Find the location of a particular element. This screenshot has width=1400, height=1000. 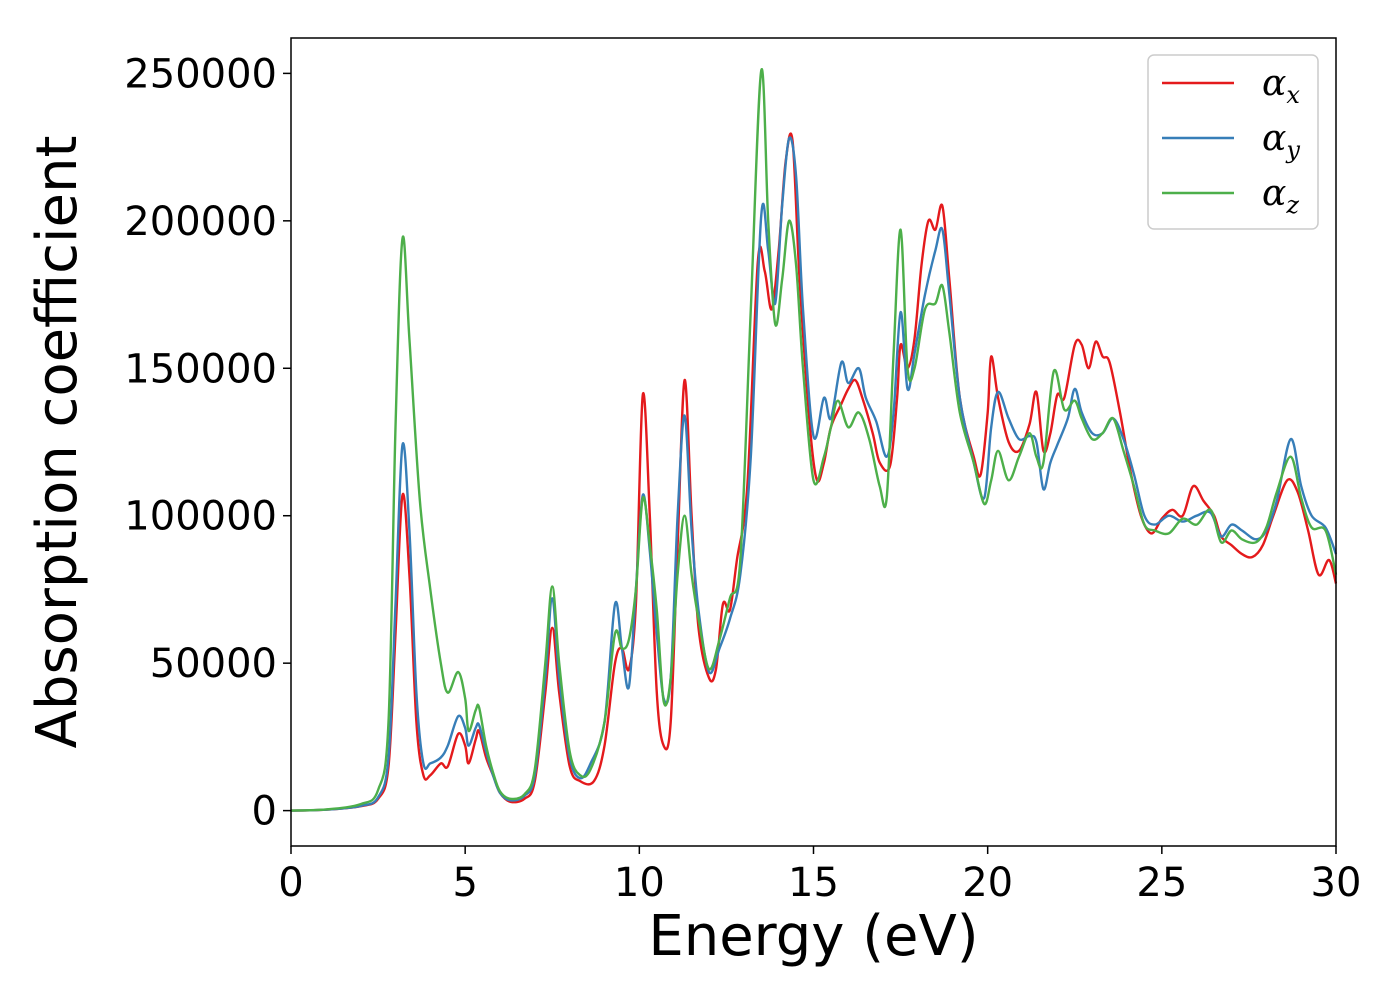

legend-label-x: αx is located at coordinates (1281, 86).